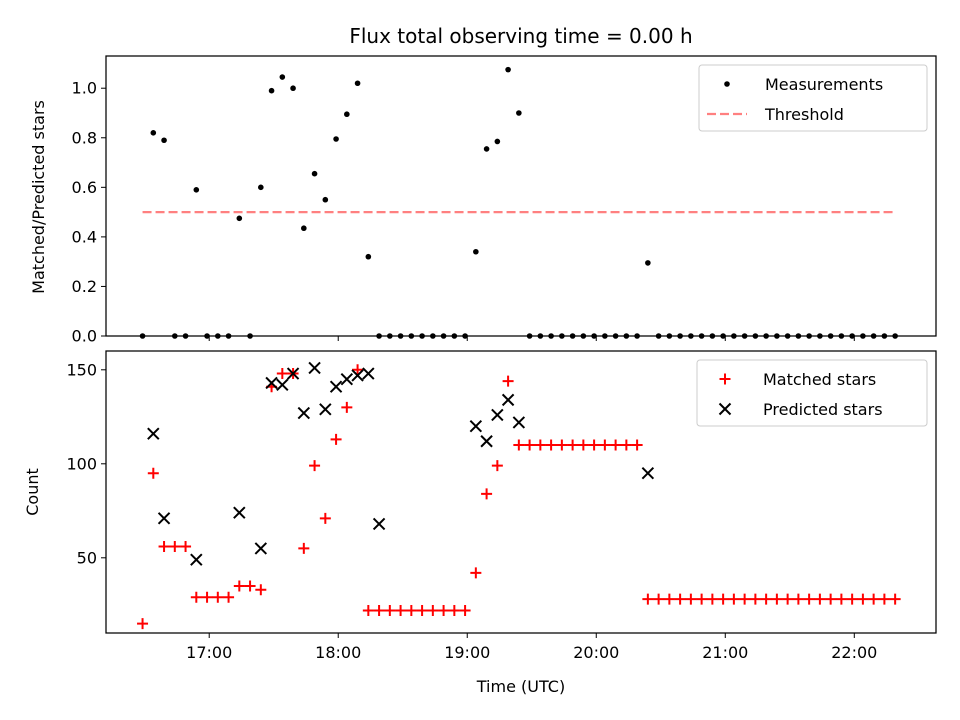  I want to click on x-tick-label: 19:00, so click(467, 652).